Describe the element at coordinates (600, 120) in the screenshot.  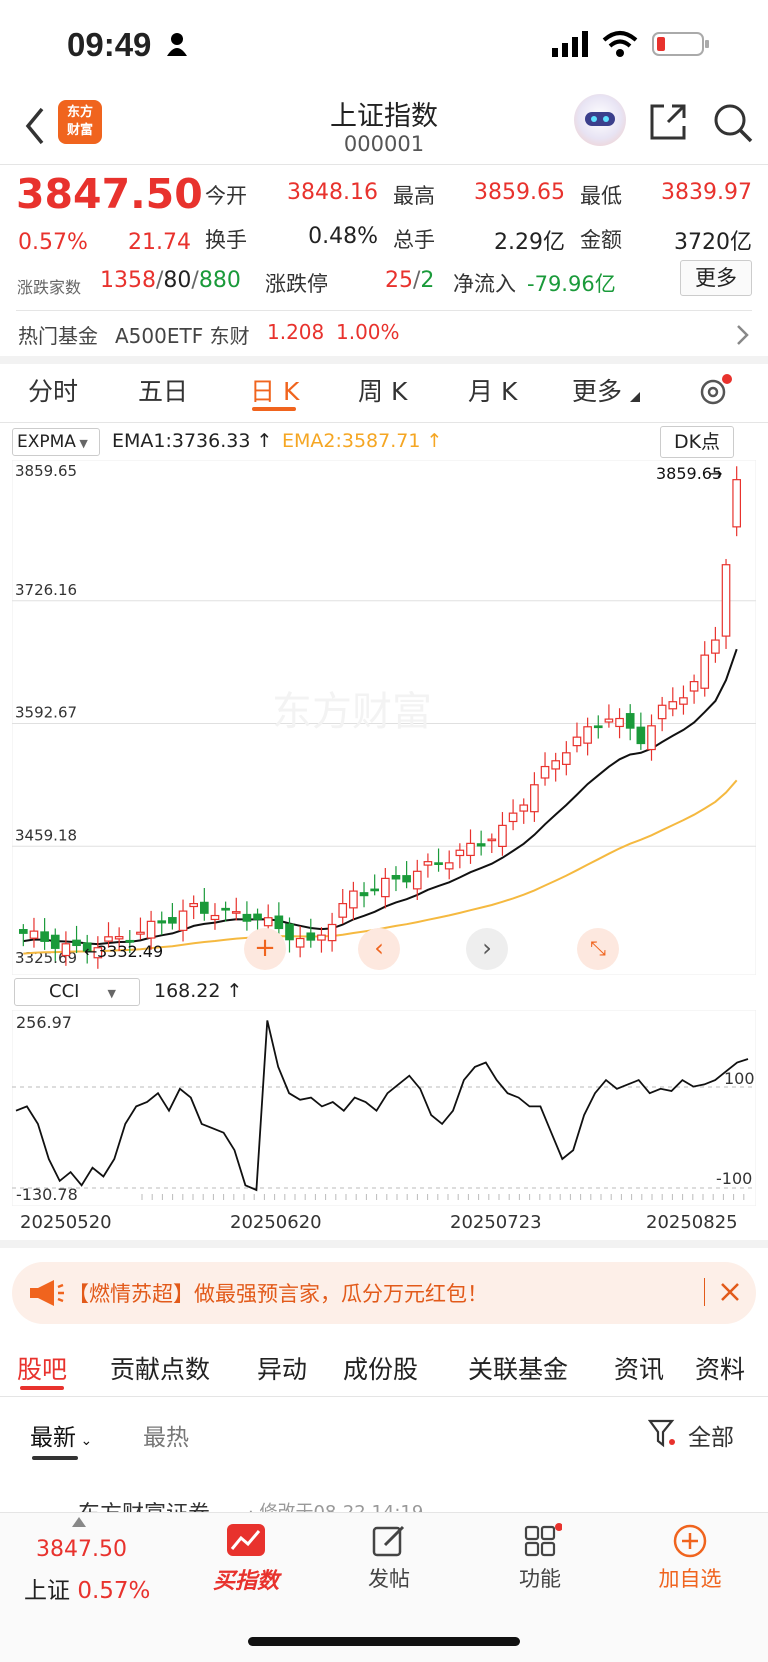
I see `ai-assistant-avatar` at that location.